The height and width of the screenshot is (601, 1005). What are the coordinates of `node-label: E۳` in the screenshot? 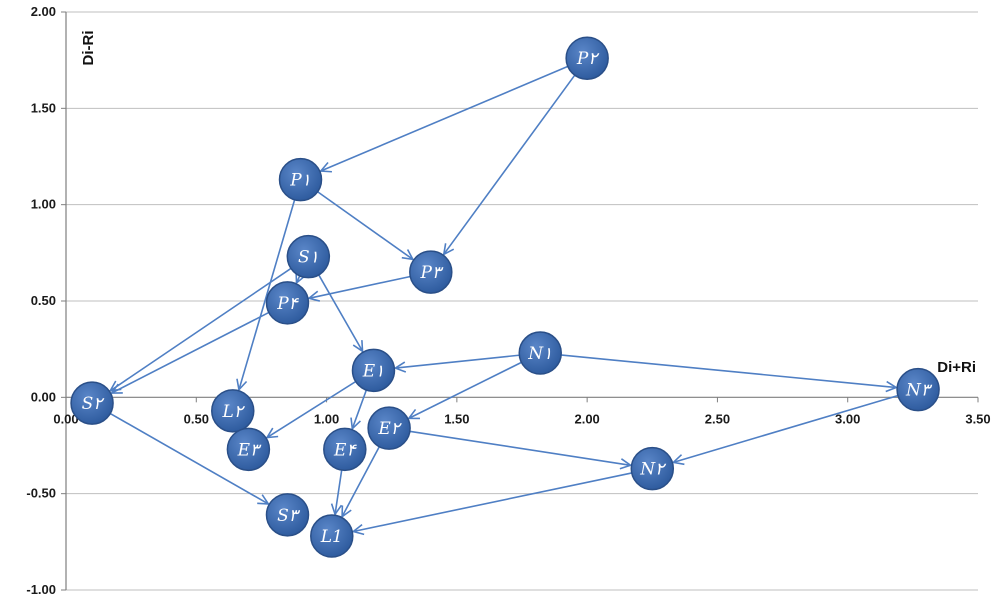 It's located at (249, 450).